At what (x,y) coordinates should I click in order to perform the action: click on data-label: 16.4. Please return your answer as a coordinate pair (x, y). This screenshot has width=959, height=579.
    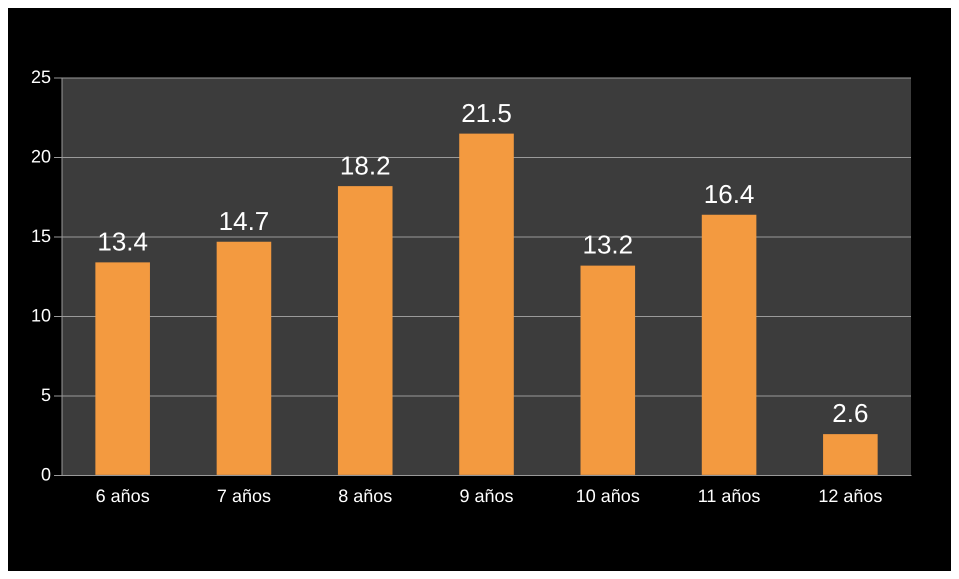
    Looking at the image, I should click on (729, 193).